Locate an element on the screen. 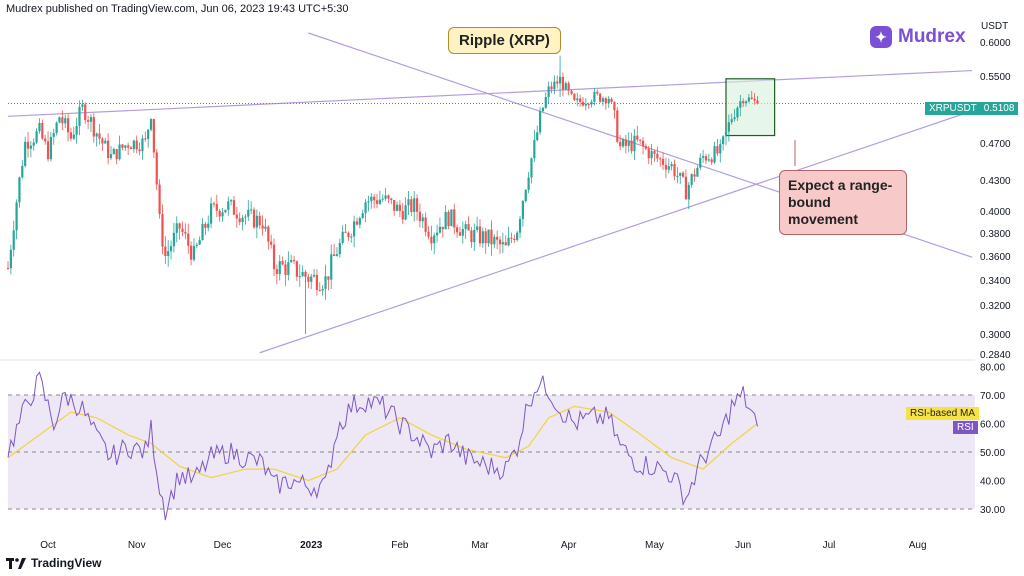  brand-logo: ✦ Mudrex is located at coordinates (918, 37).